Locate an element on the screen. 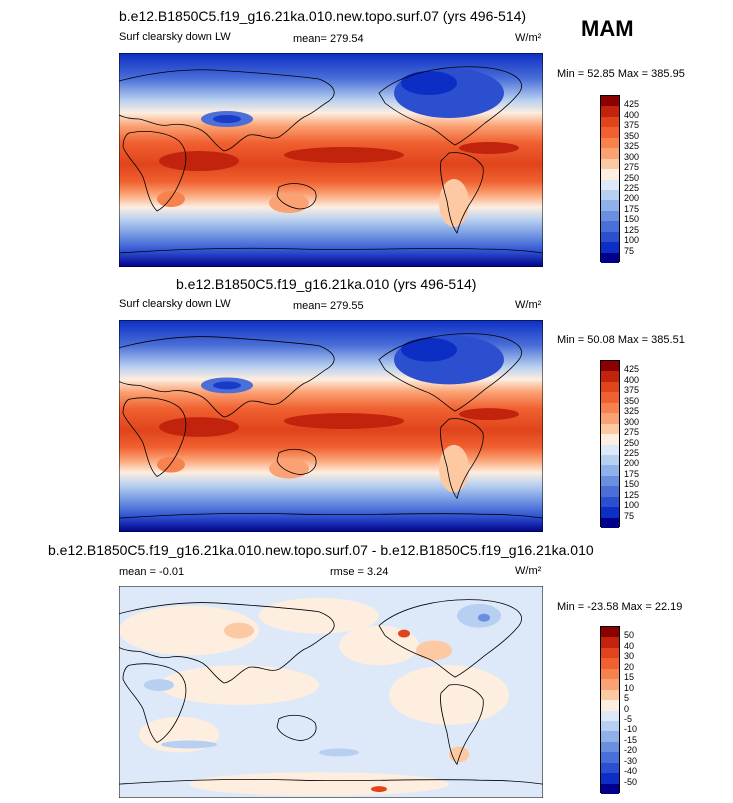 The height and width of the screenshot is (803, 733). coastline-africa is located at coordinates (154, 171).